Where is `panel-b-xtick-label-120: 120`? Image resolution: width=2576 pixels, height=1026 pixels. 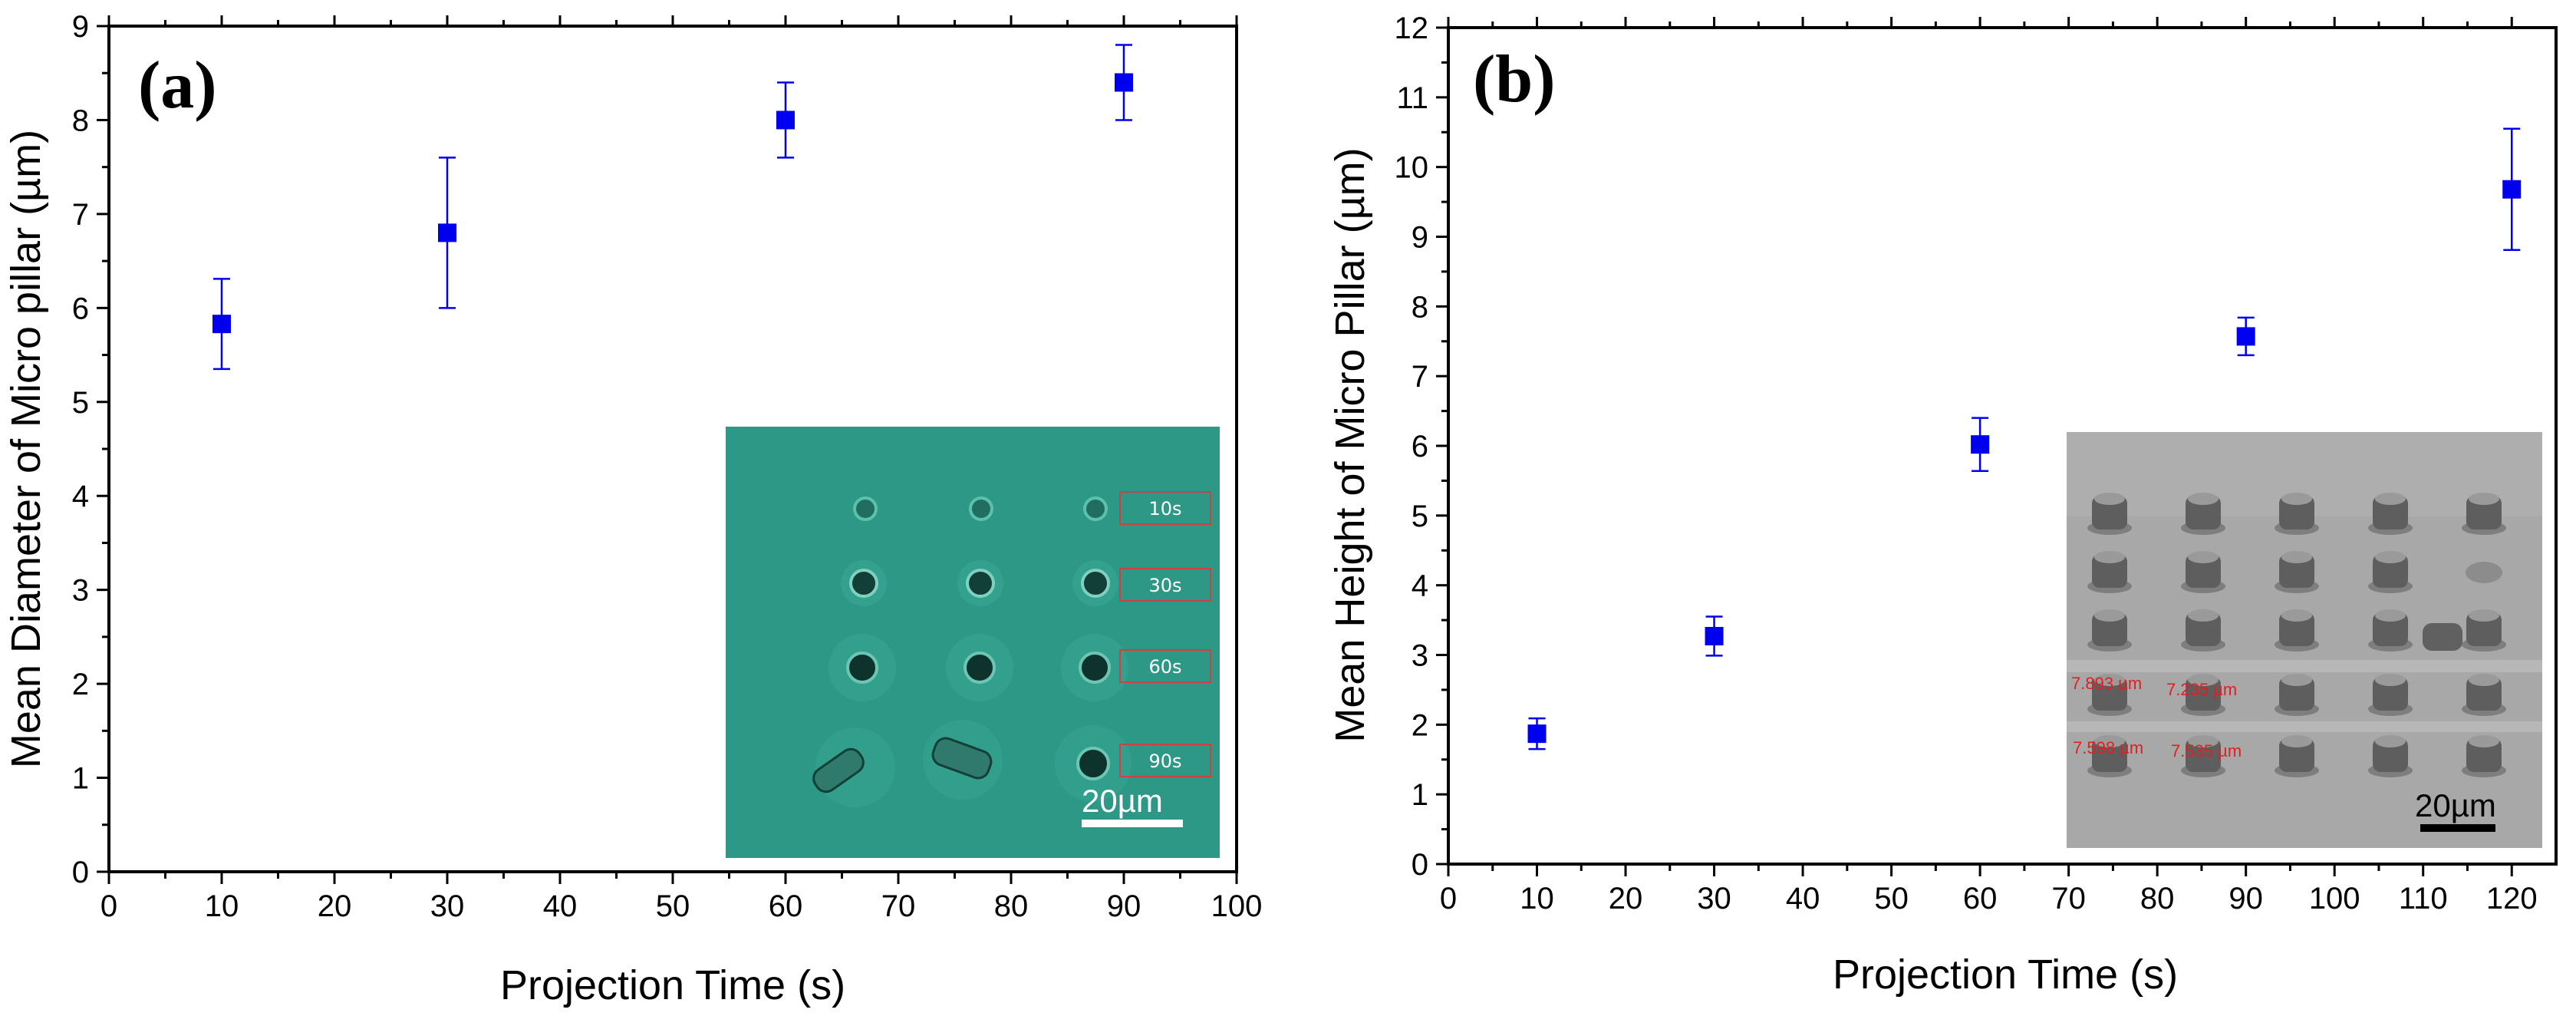
panel-b-xtick-label-120: 120 is located at coordinates (2512, 898).